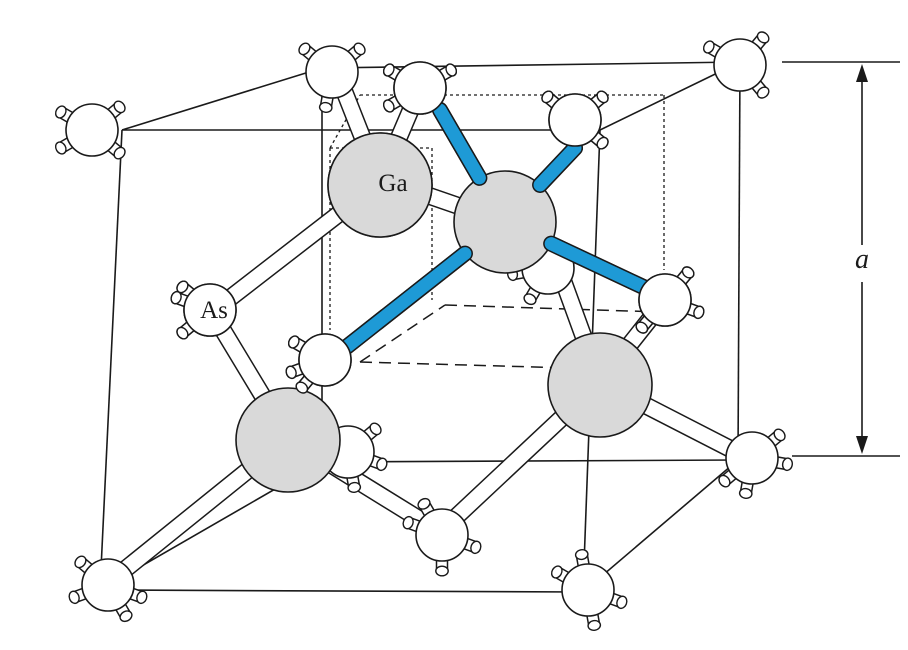  I want to click on as-atom-face, so click(442, 537).